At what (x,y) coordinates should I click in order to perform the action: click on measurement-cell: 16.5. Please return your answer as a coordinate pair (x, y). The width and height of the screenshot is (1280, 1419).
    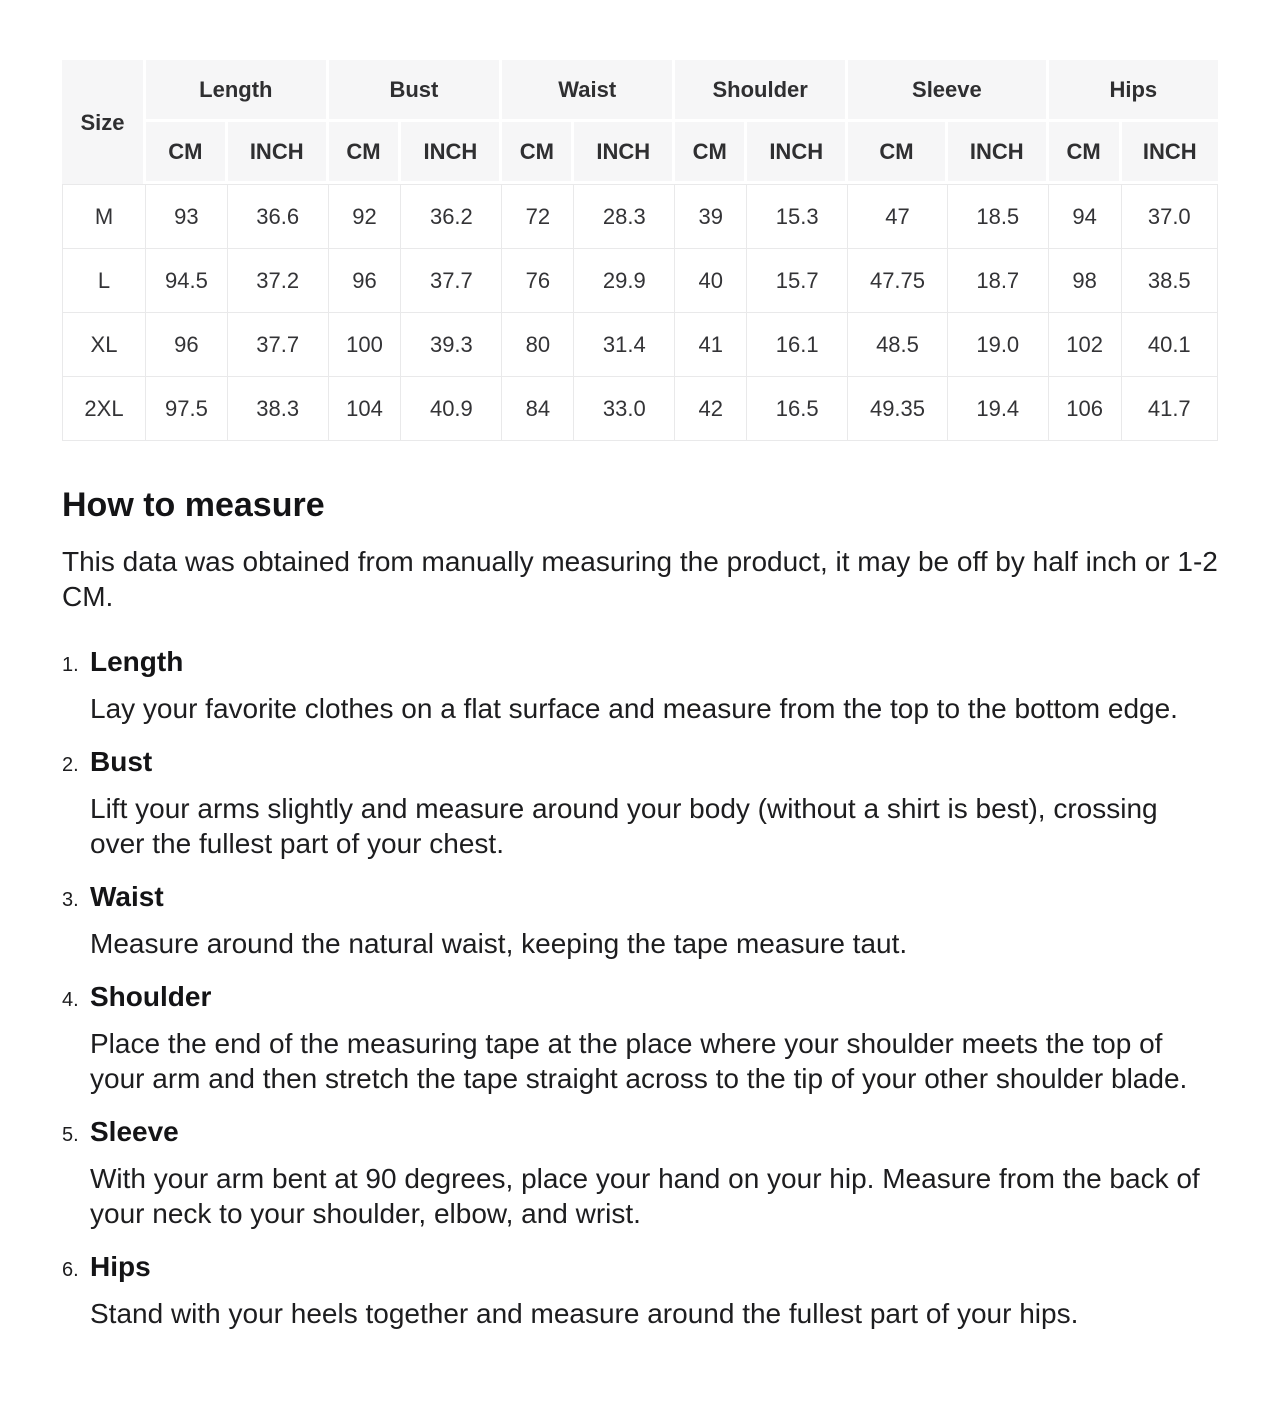
    Looking at the image, I should click on (798, 409).